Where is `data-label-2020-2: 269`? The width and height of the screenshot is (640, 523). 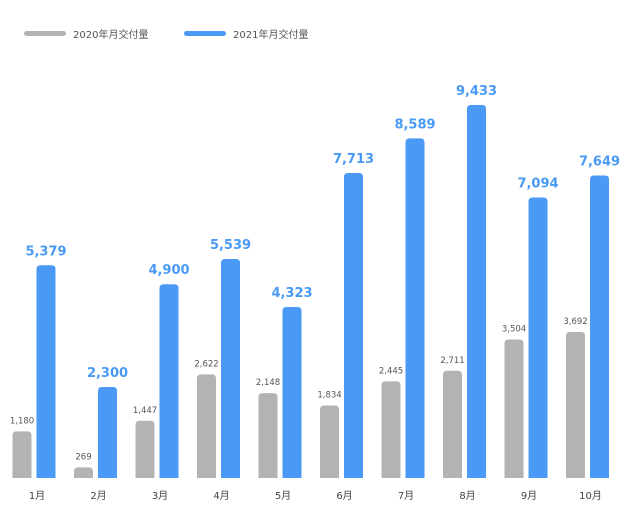
data-label-2020-2: 269 is located at coordinates (83, 457).